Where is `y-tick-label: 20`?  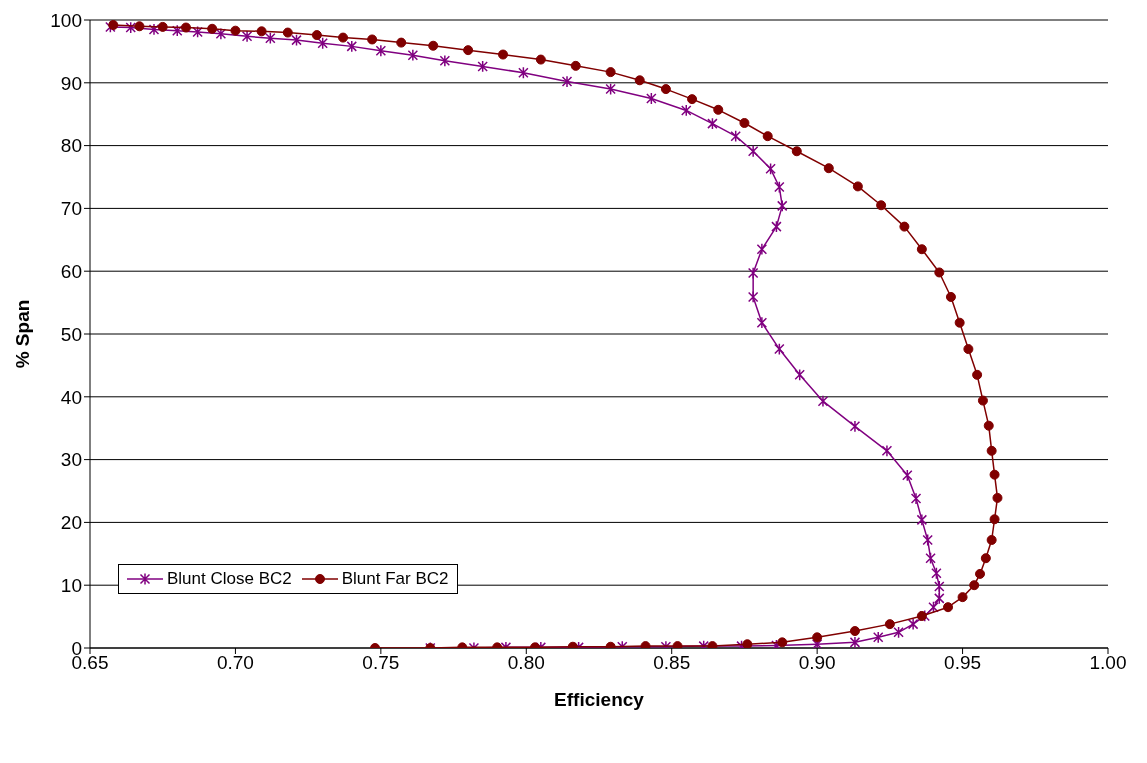
y-tick-label: 20 is located at coordinates (71, 523).